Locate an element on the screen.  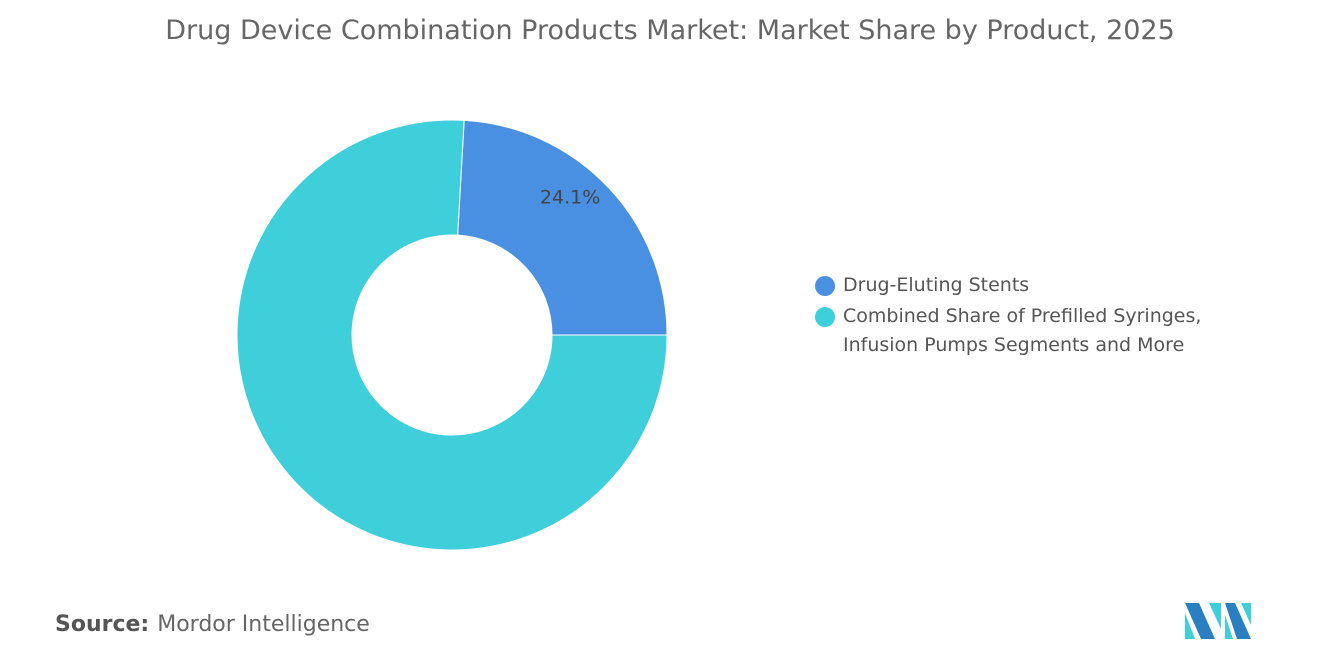
data-label: 24.1% is located at coordinates (570, 197).